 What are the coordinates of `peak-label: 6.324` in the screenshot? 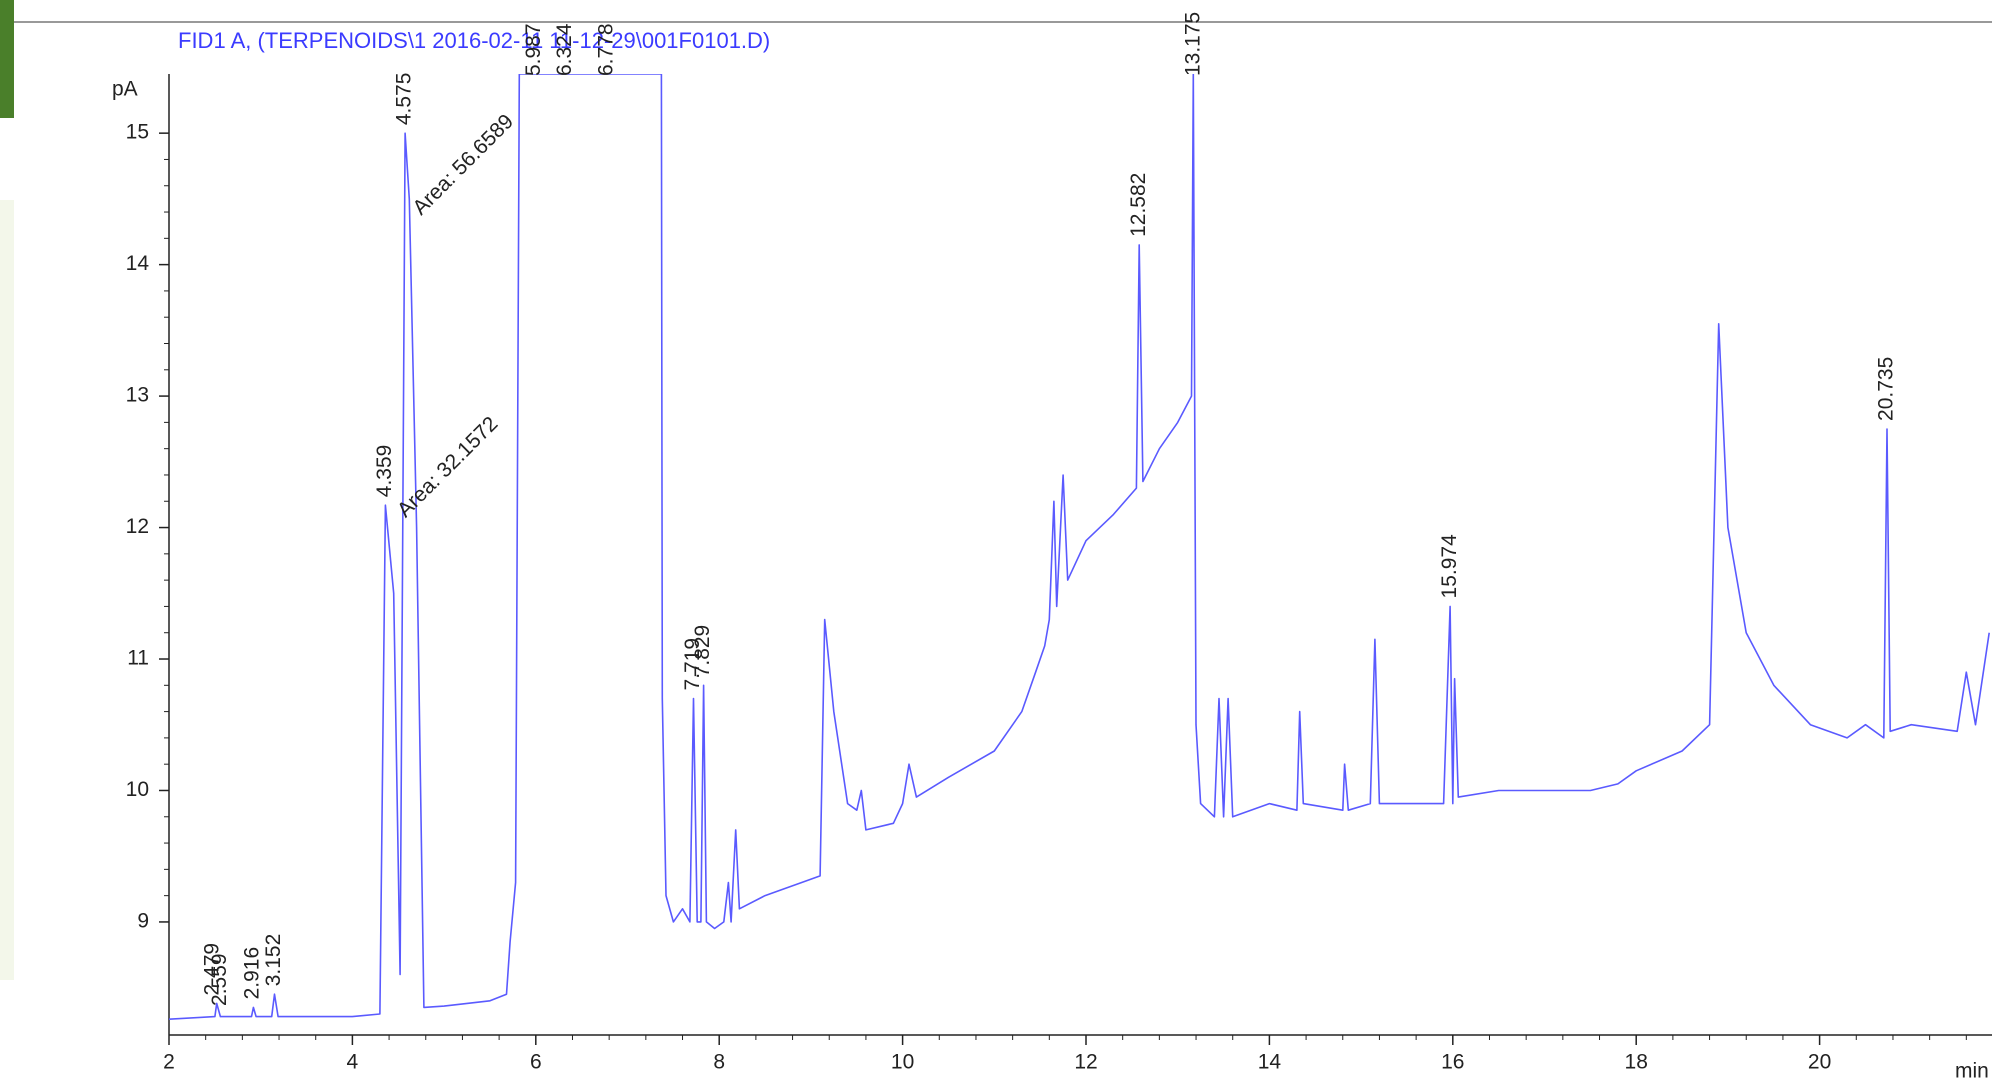 It's located at (564, 49).